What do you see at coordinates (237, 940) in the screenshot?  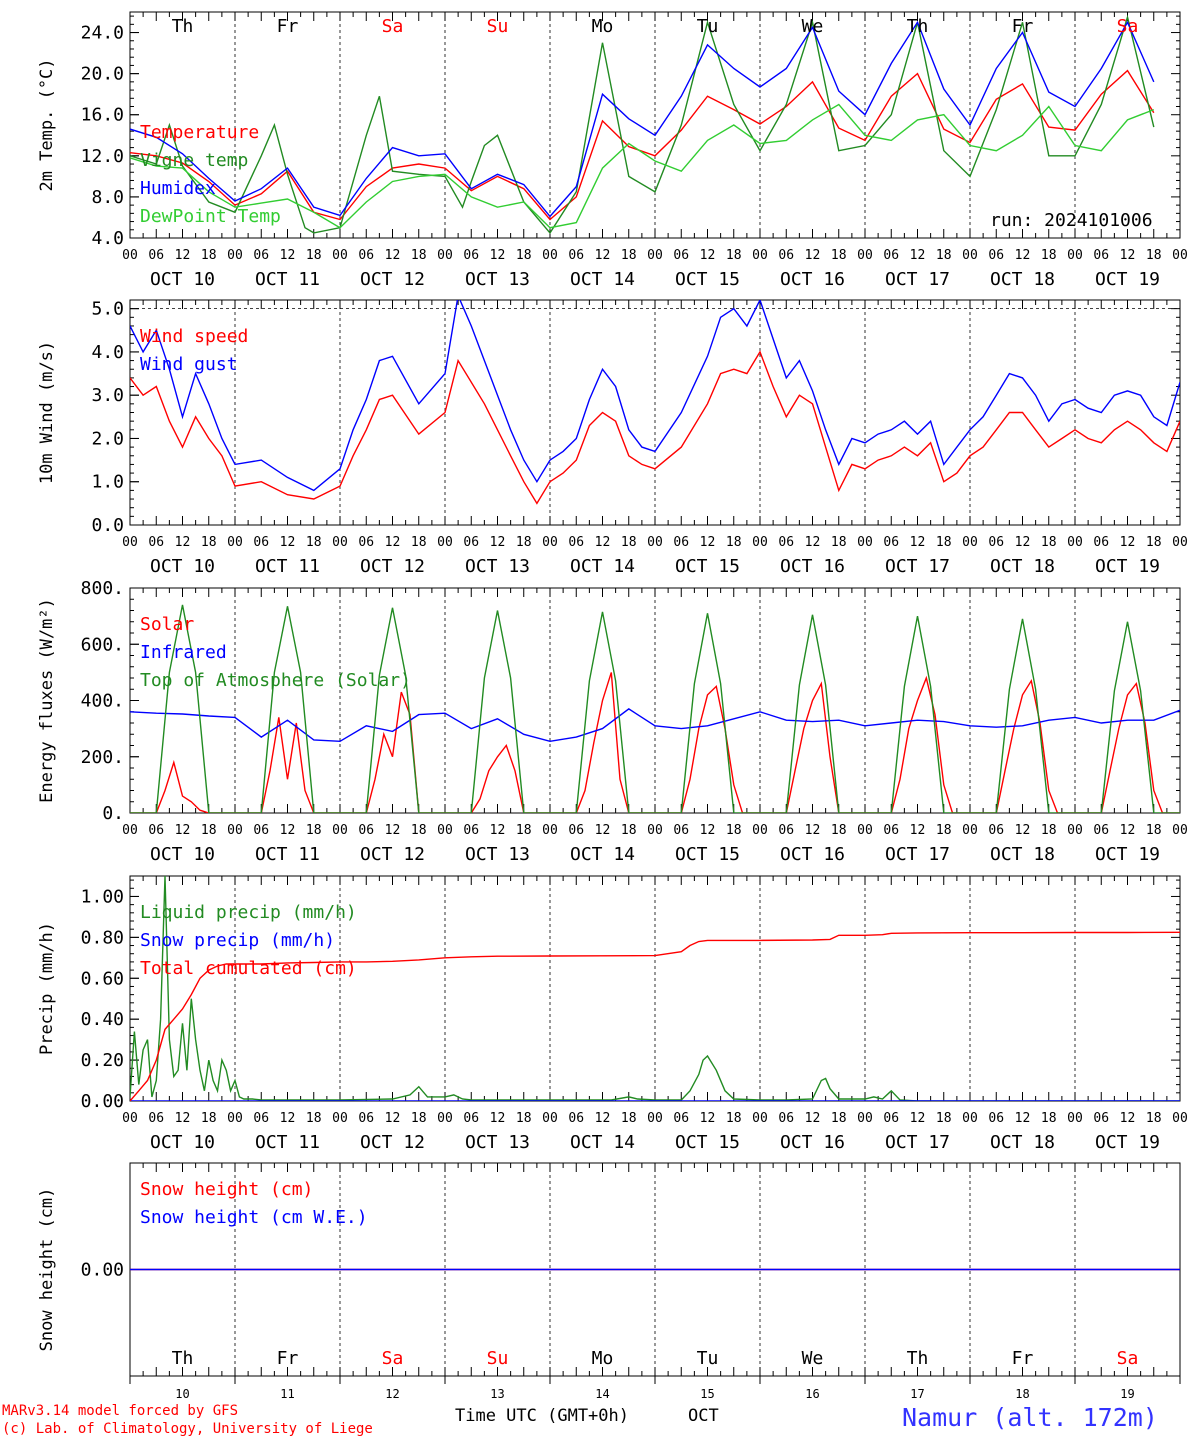 I see `legend-item: Snow precip (mm/h)` at bounding box center [237, 940].